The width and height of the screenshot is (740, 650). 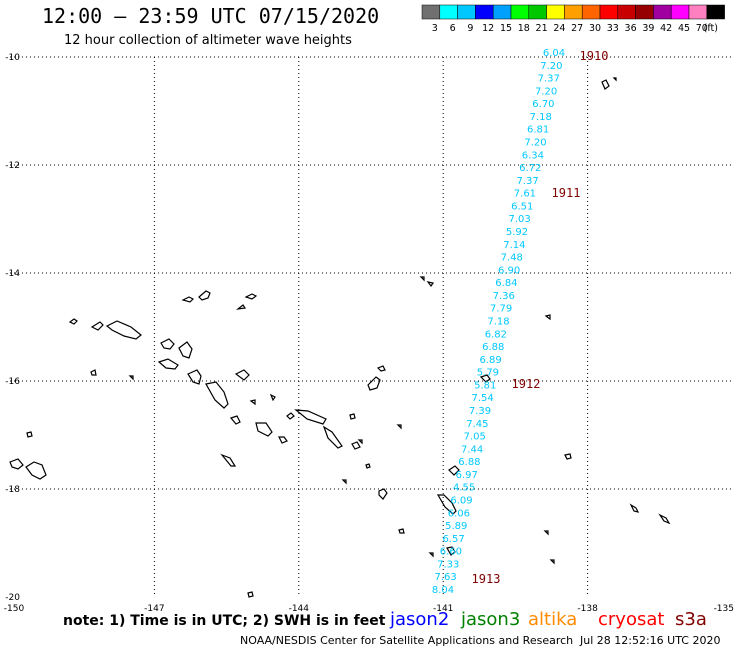 What do you see at coordinates (446, 577) in the screenshot?
I see `swh-value-label: 7.63` at bounding box center [446, 577].